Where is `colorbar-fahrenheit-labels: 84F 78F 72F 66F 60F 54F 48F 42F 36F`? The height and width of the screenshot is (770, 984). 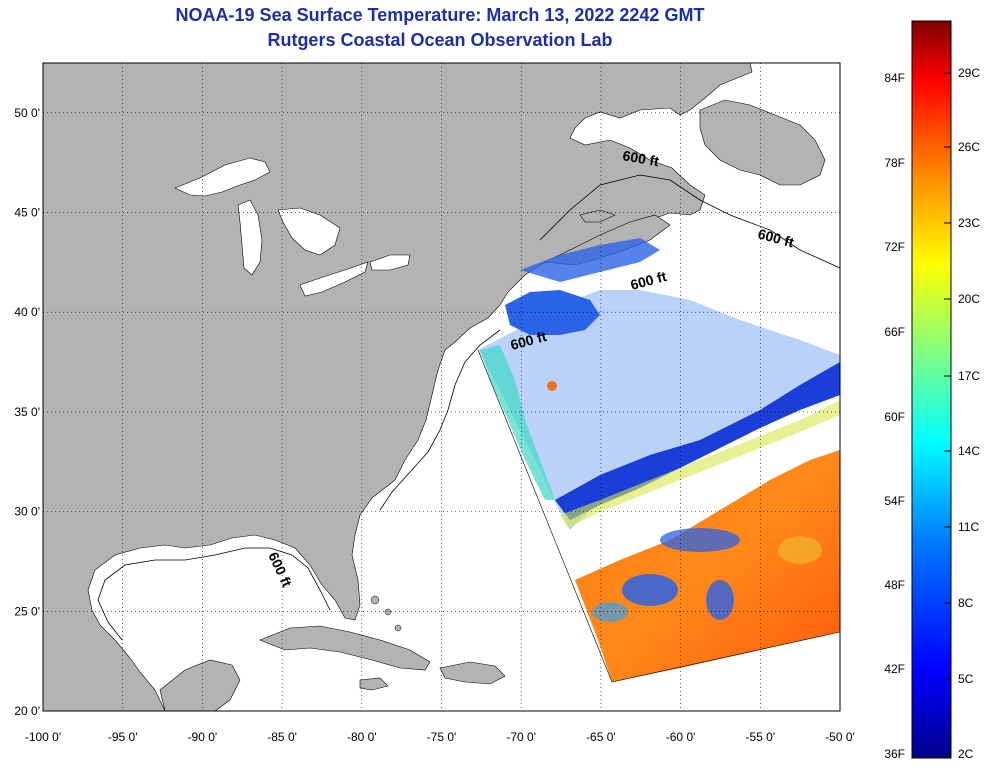 colorbar-fahrenheit-labels: 84F 78F 72F 66F 60F 54F 48F 42F 36F is located at coordinates (894, 416).